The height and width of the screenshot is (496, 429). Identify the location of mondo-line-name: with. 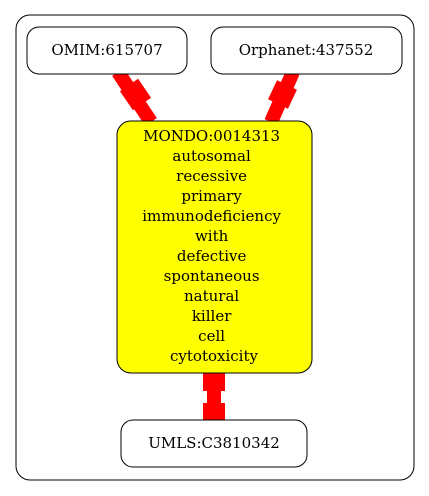
(212, 236).